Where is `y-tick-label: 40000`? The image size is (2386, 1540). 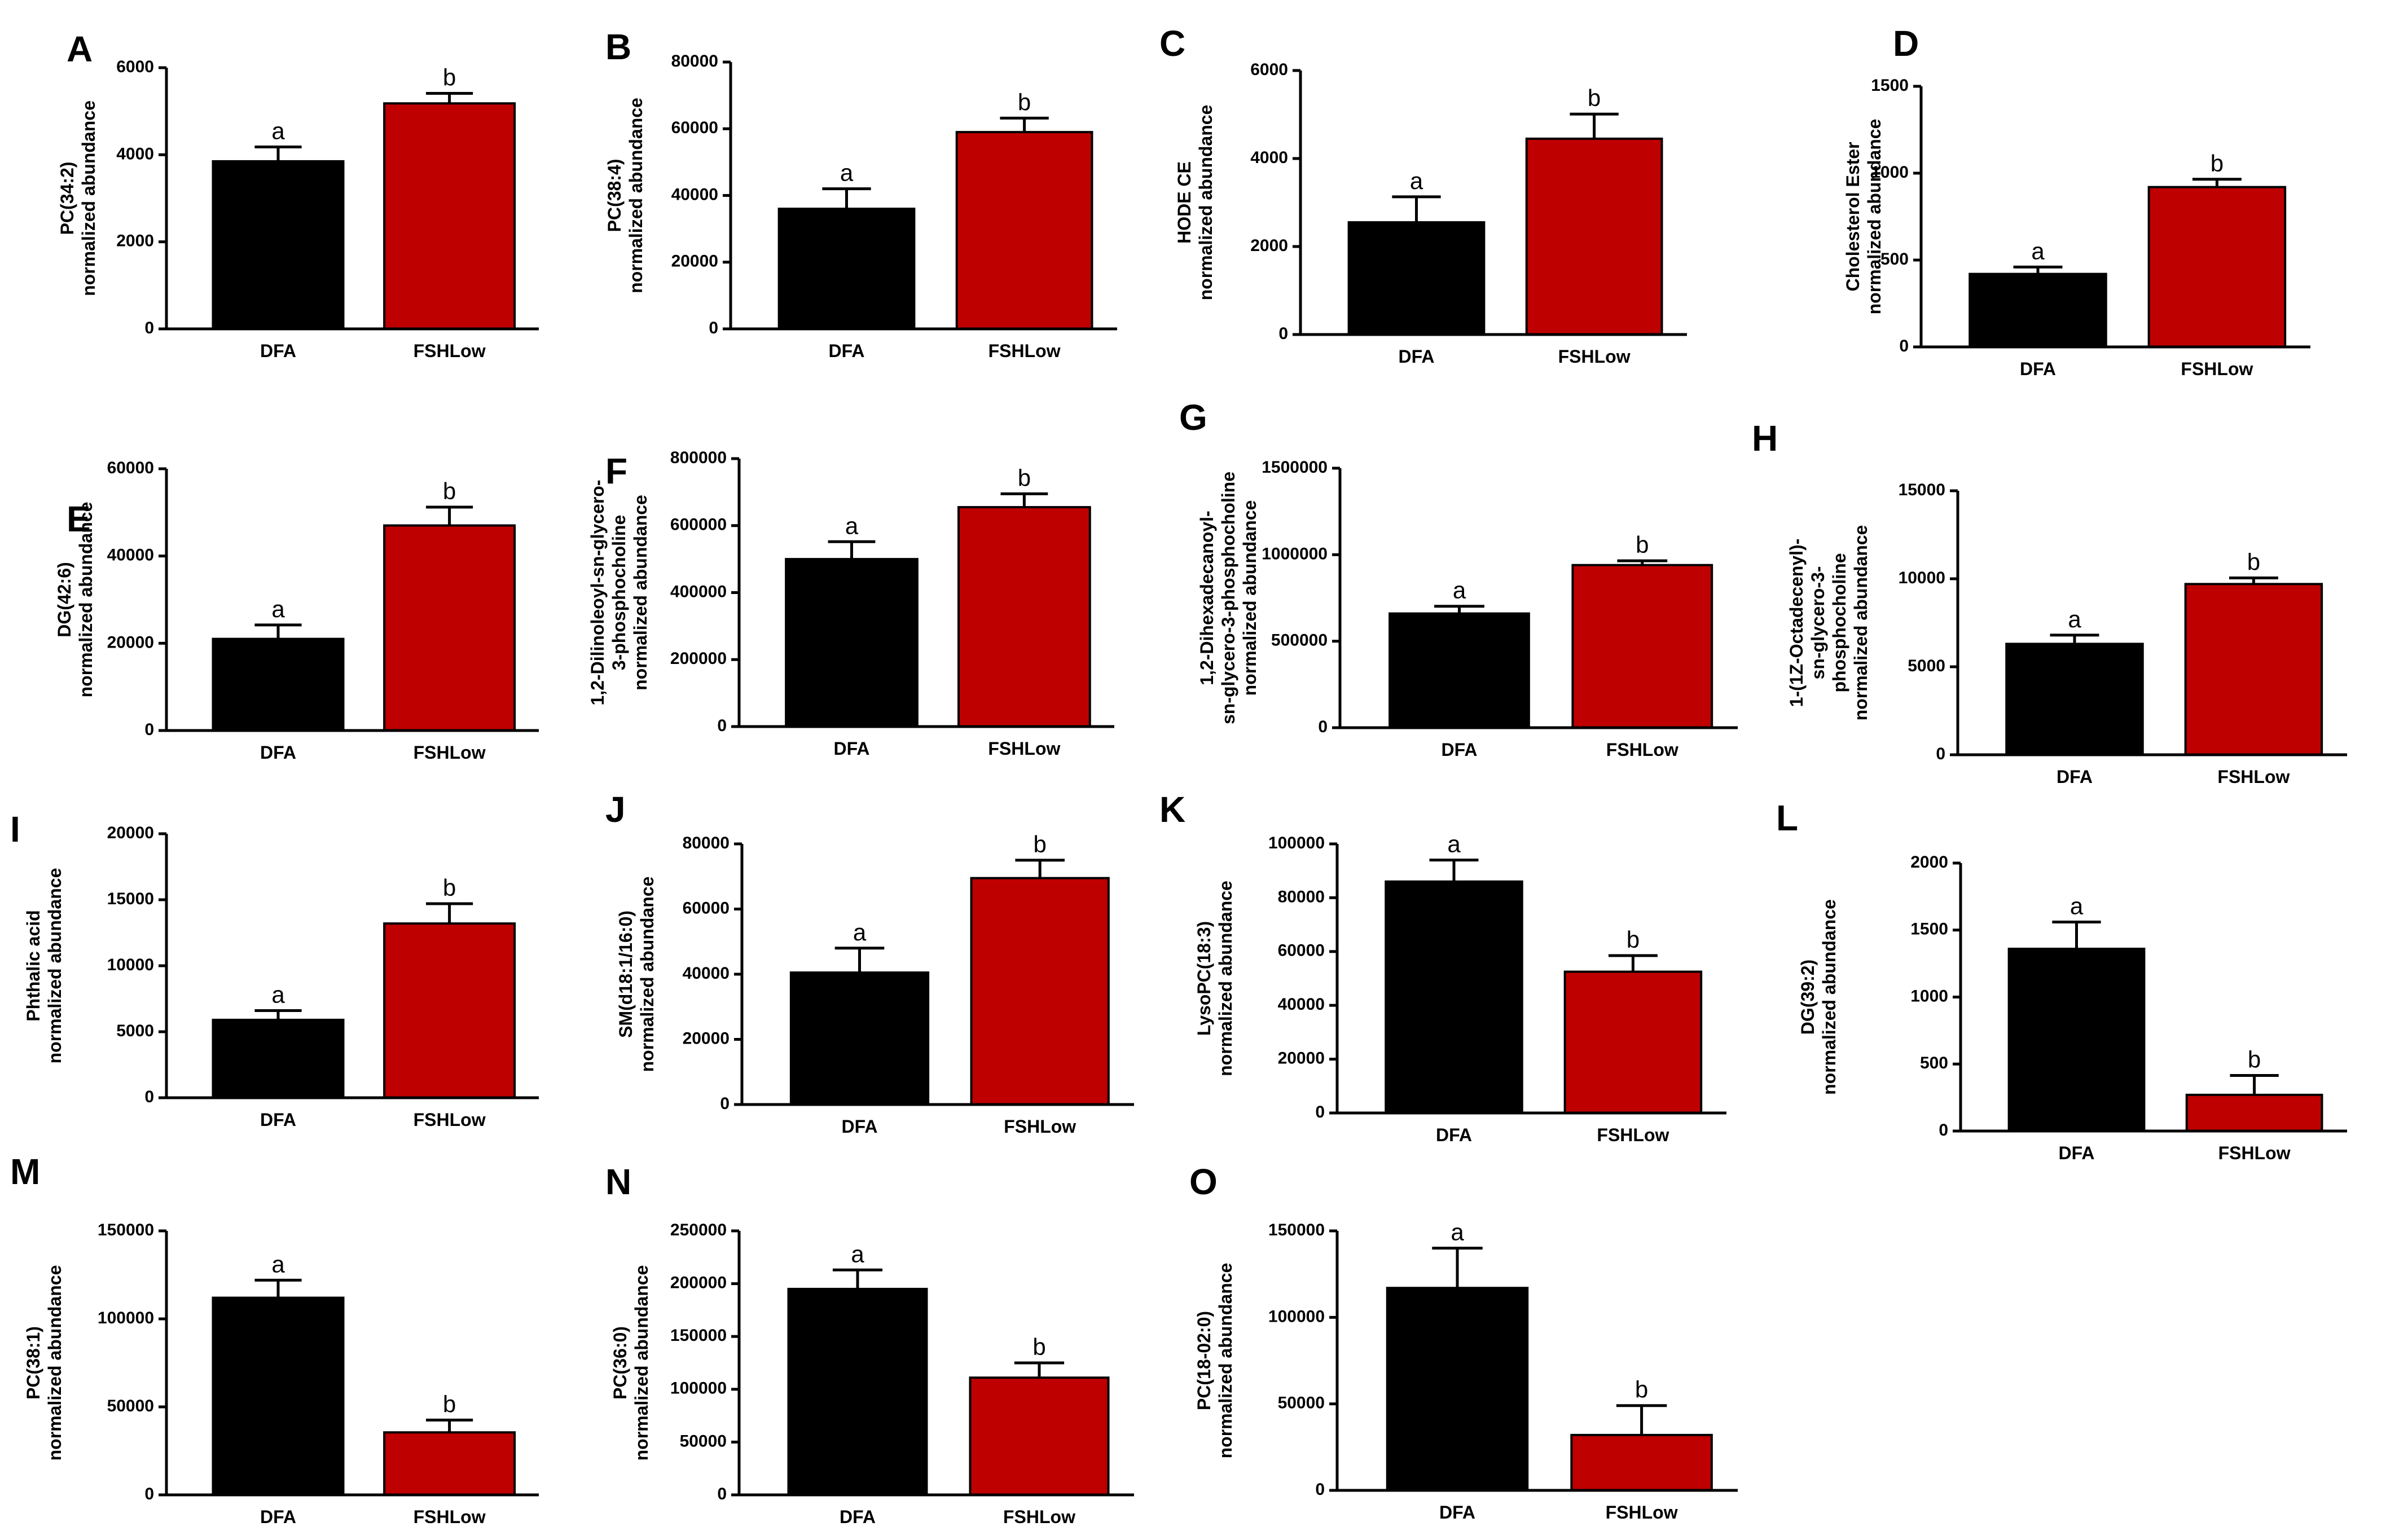 y-tick-label: 40000 is located at coordinates (706, 973).